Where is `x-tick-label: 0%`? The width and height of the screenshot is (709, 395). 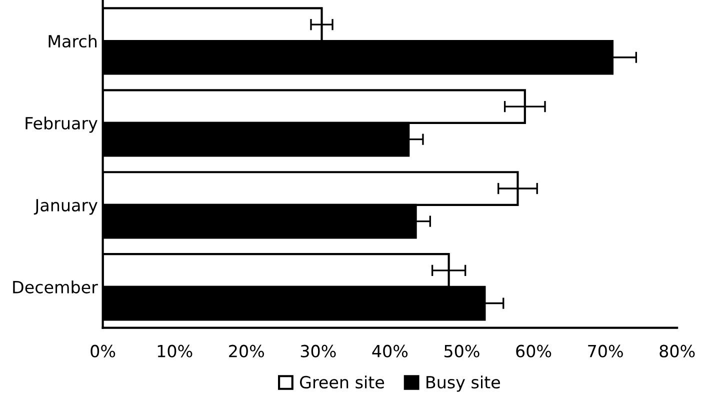
x-tick-label: 0% is located at coordinates (103, 351).